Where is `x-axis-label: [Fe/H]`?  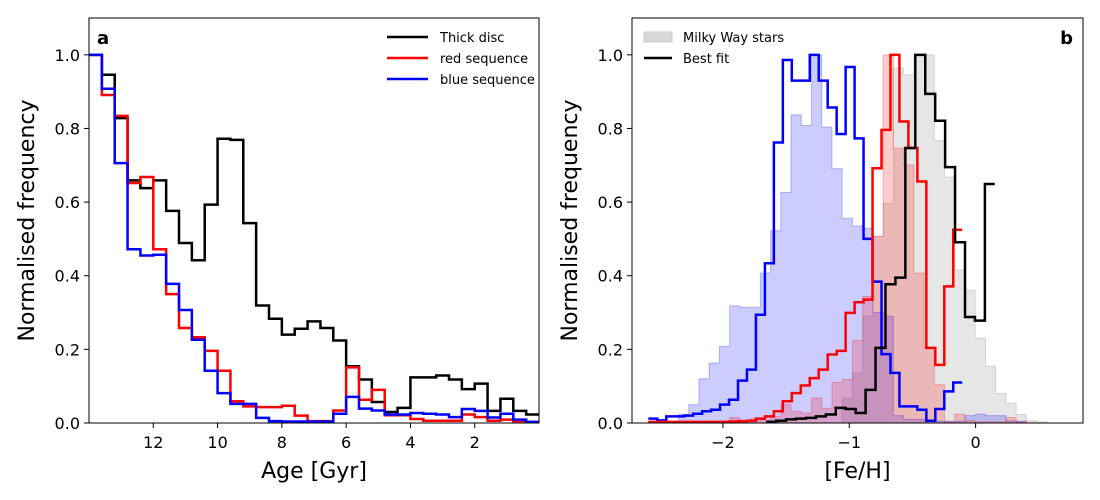
x-axis-label: [Fe/H] is located at coordinates (857, 471).